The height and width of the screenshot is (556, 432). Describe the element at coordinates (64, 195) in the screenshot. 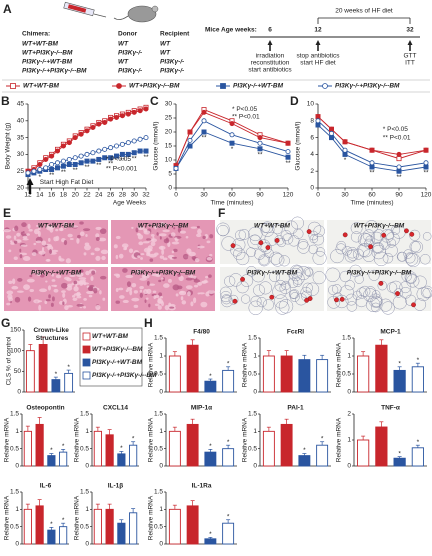

I see `x-tick-label: 18` at that location.